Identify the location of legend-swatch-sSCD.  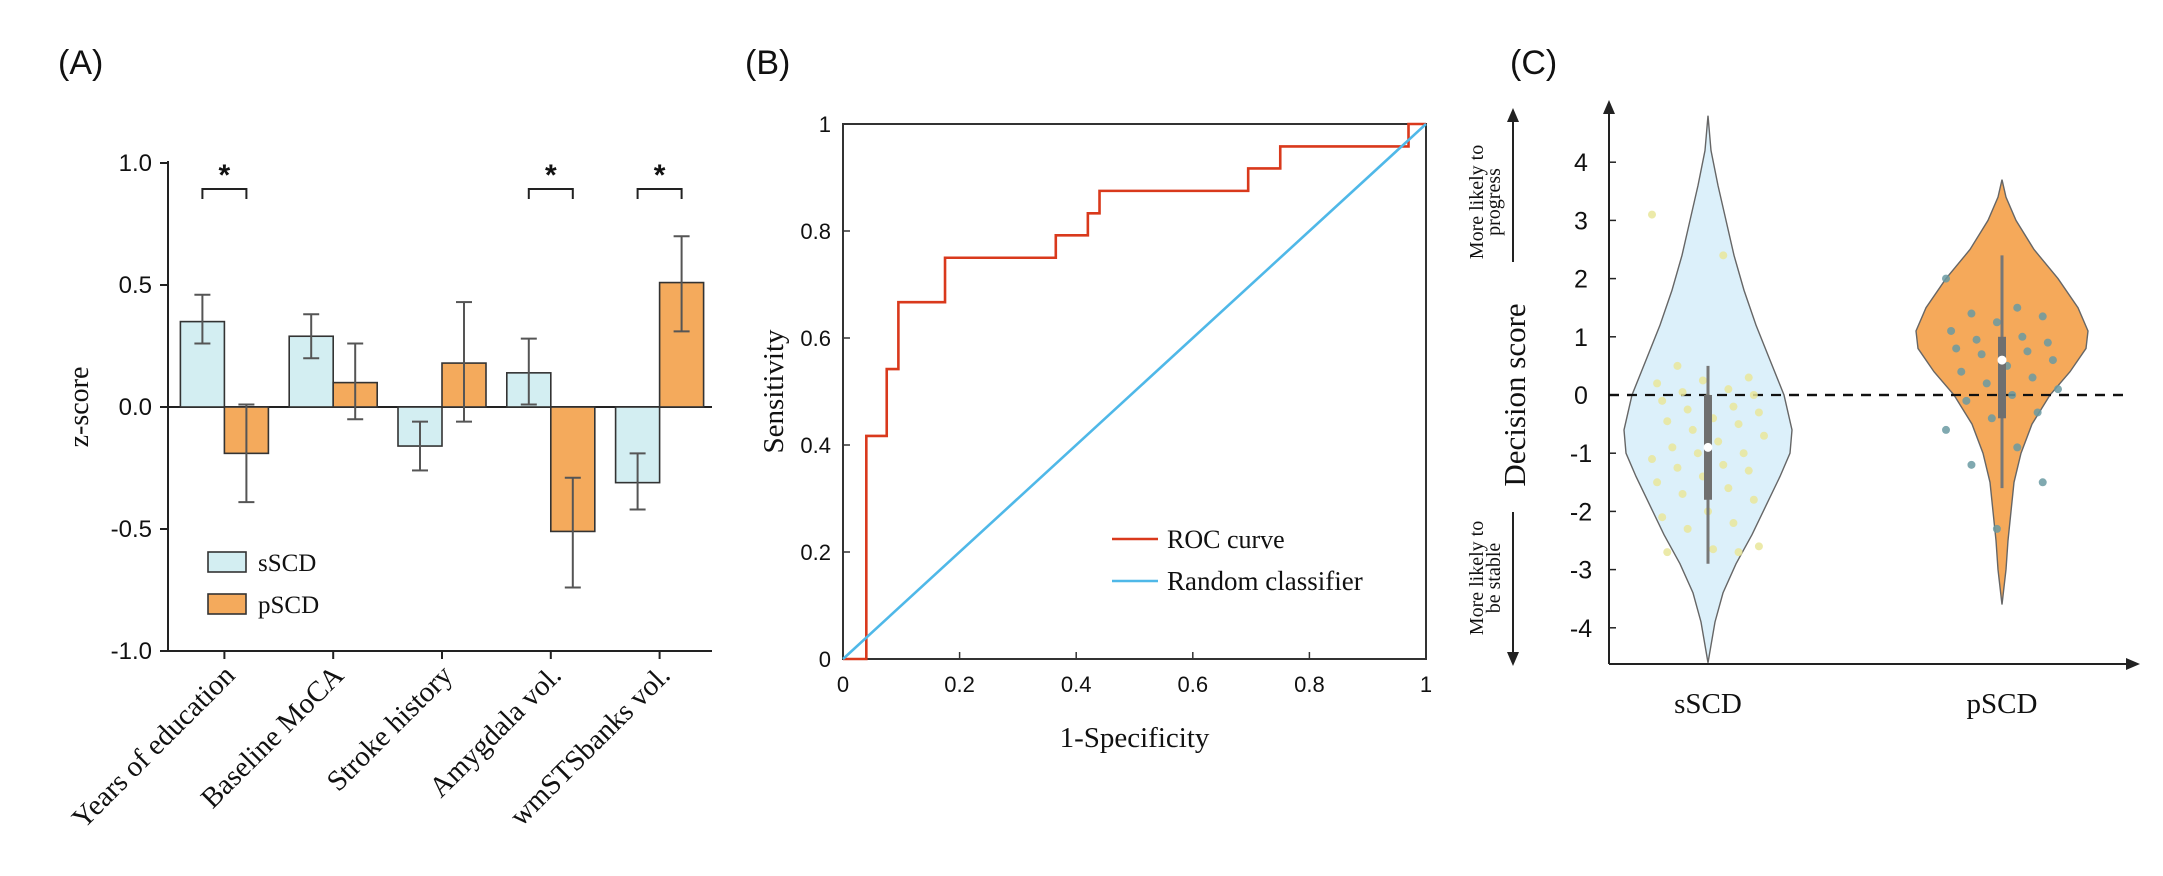
(227, 562).